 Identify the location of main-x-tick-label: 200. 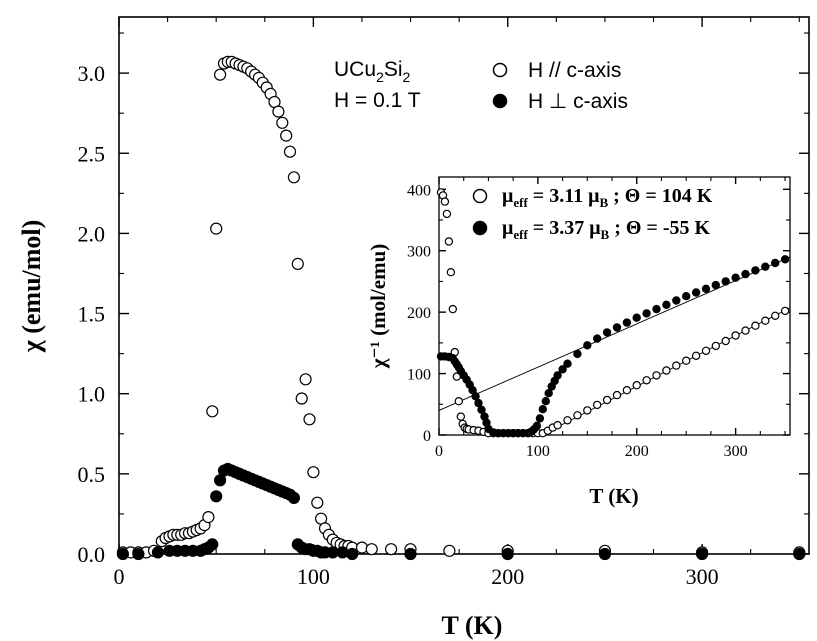
(507, 576).